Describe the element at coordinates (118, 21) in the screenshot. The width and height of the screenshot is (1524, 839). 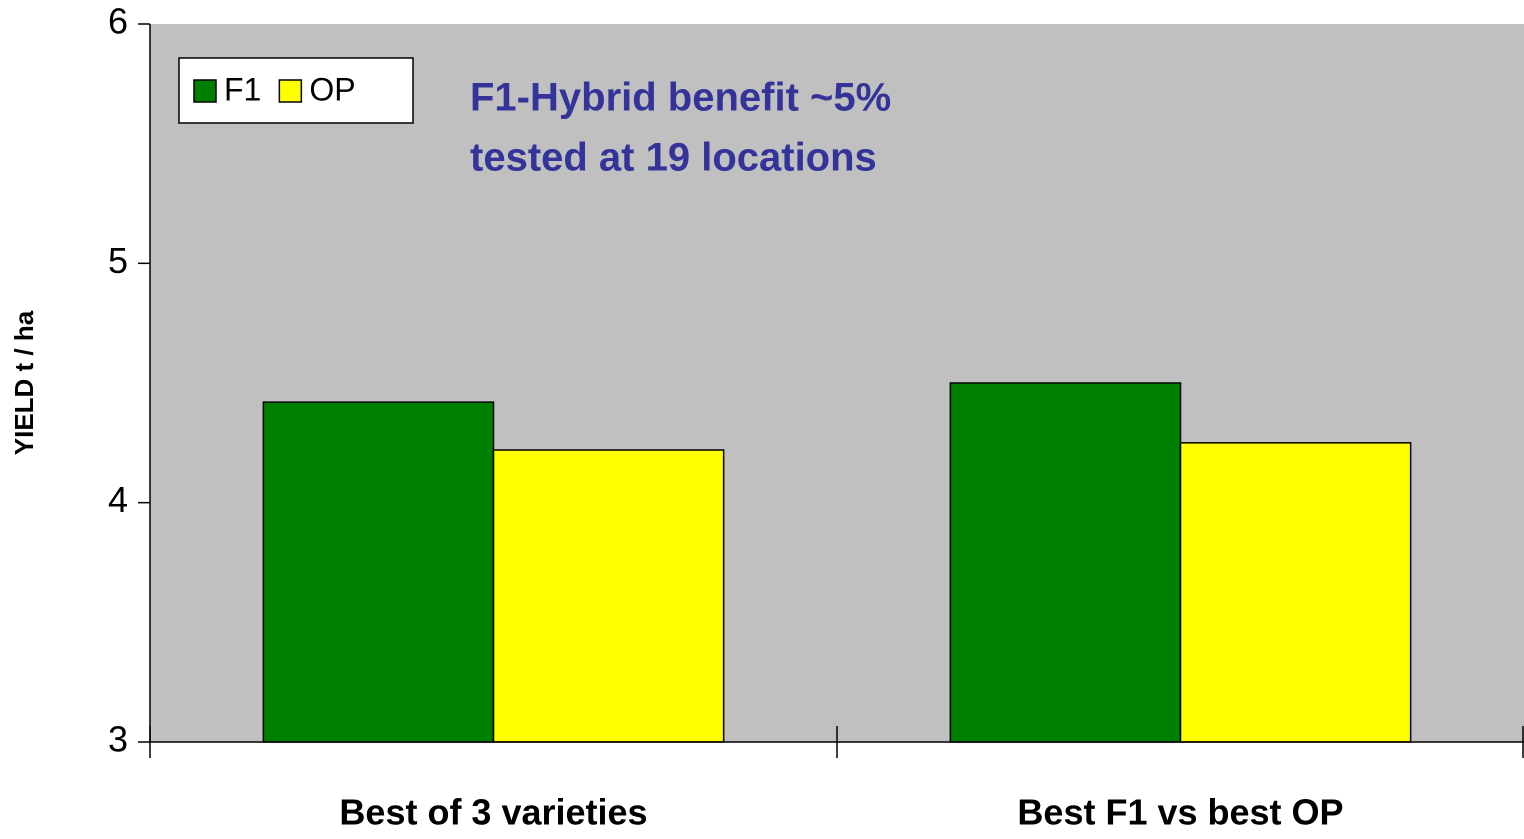
I see `y-tick-label: 6` at that location.